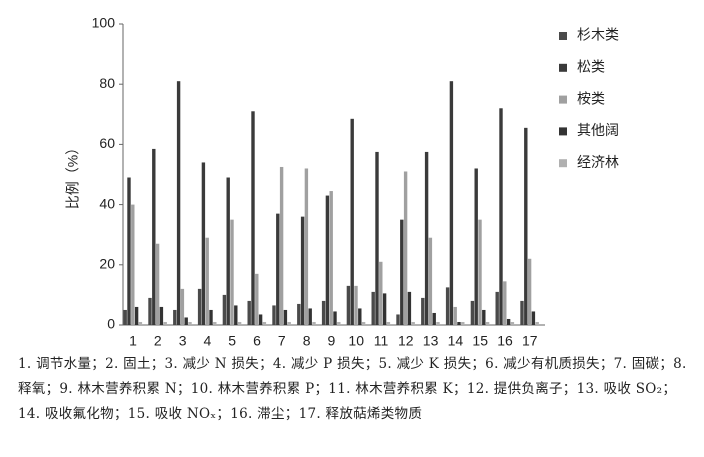 Image resolution: width=704 pixels, height=457 pixels. What do you see at coordinates (111, 324) in the screenshot?
I see `y-tick-label: 0` at bounding box center [111, 324].